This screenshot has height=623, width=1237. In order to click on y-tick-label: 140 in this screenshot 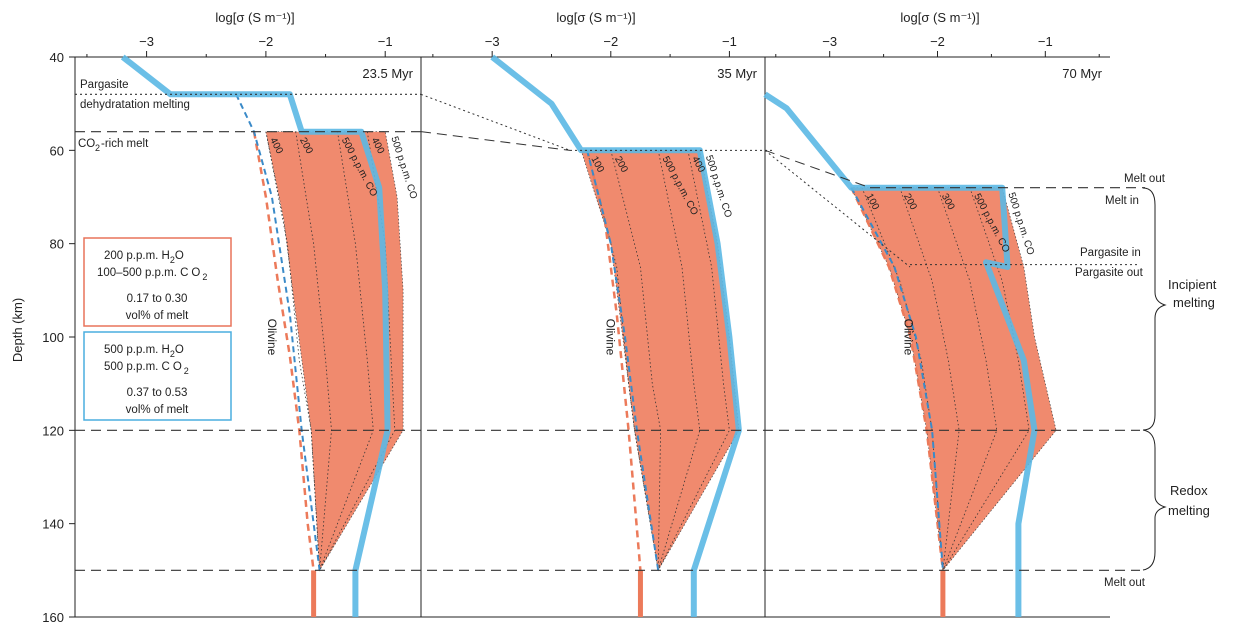, I will do `click(53, 524)`.